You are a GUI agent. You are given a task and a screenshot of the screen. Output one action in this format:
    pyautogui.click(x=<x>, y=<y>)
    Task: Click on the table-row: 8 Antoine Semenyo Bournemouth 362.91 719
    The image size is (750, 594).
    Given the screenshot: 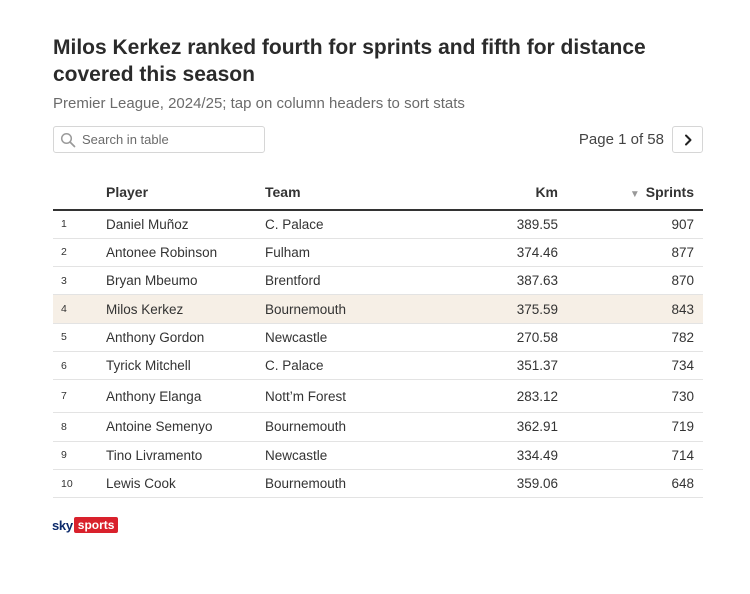 What is the action you would take?
    pyautogui.click(x=378, y=427)
    